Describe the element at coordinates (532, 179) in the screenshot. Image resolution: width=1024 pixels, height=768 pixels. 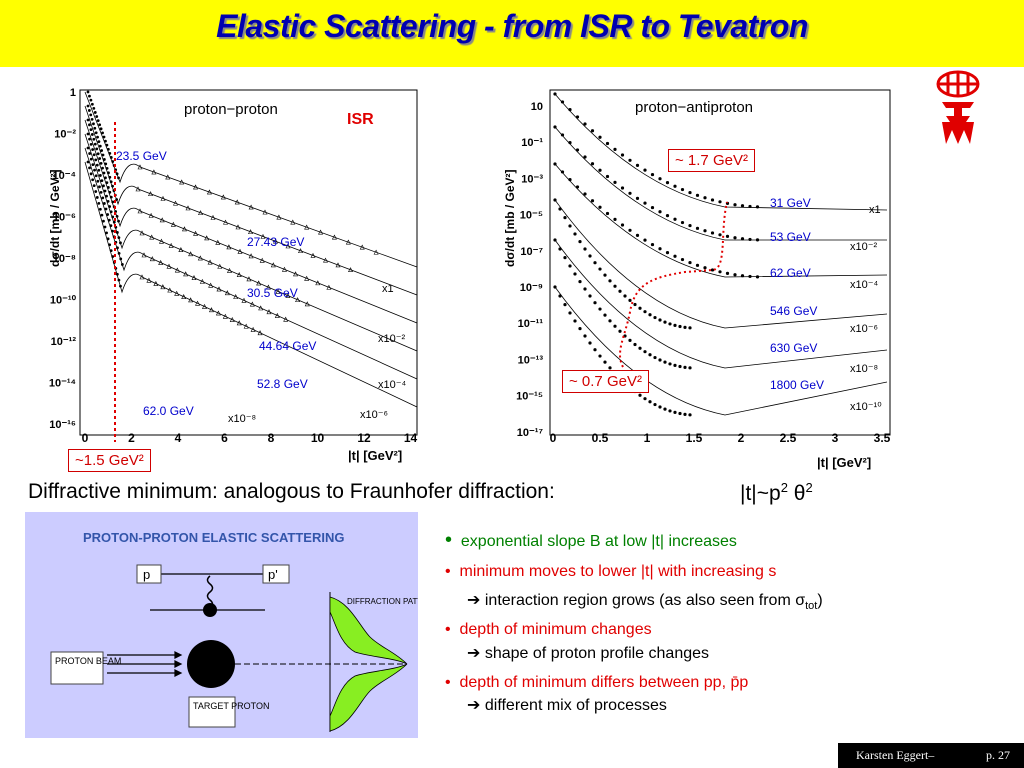
I see `ppbar-ytick: 10⁻³` at that location.